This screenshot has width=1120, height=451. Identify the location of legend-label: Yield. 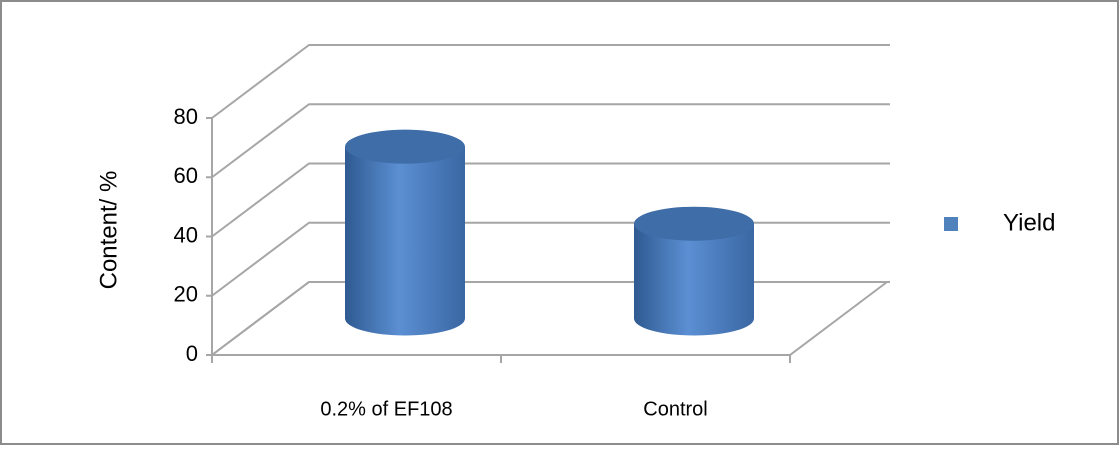
(1029, 222).